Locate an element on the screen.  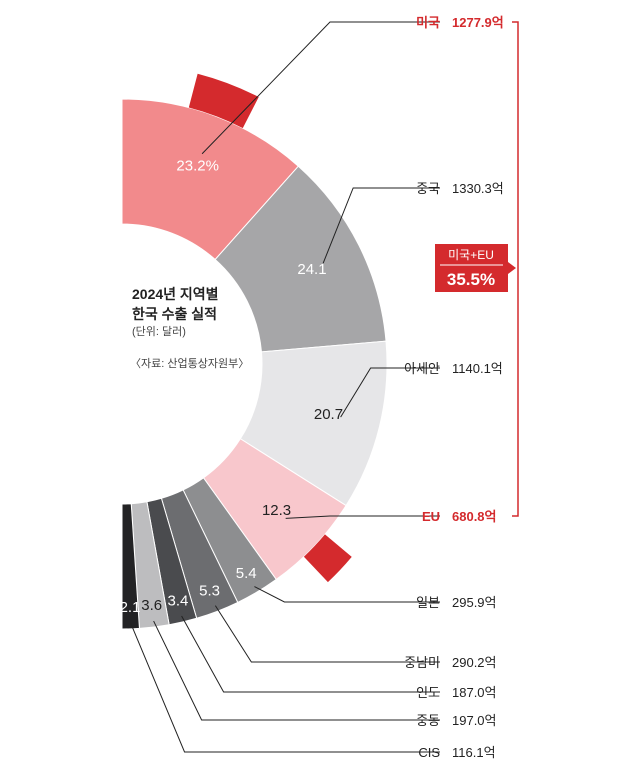
region-name-japan: 일본 is located at coordinates (428, 602).